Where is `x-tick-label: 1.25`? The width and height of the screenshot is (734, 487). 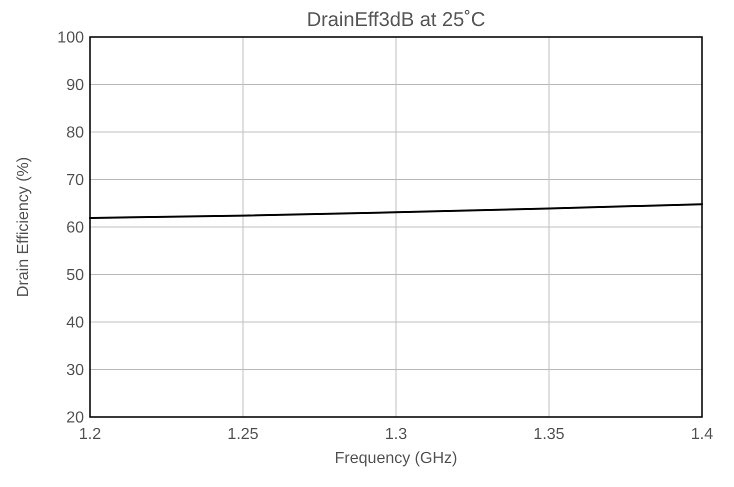 x-tick-label: 1.25 is located at coordinates (243, 434).